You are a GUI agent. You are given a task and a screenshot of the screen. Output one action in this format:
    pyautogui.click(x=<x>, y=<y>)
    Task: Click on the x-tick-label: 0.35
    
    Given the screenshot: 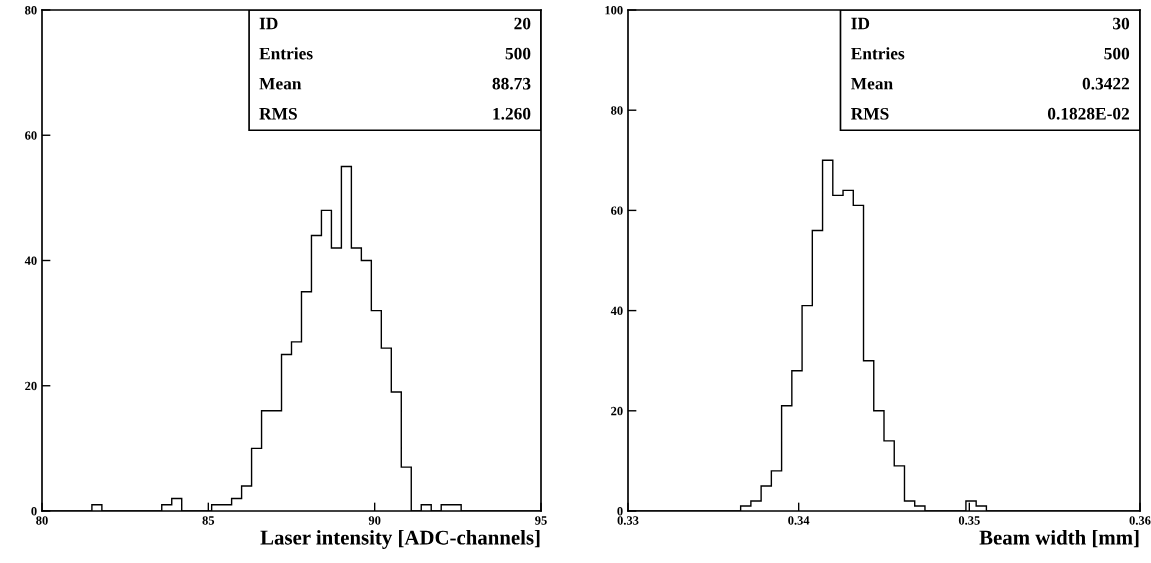 What is the action you would take?
    pyautogui.click(x=969, y=520)
    